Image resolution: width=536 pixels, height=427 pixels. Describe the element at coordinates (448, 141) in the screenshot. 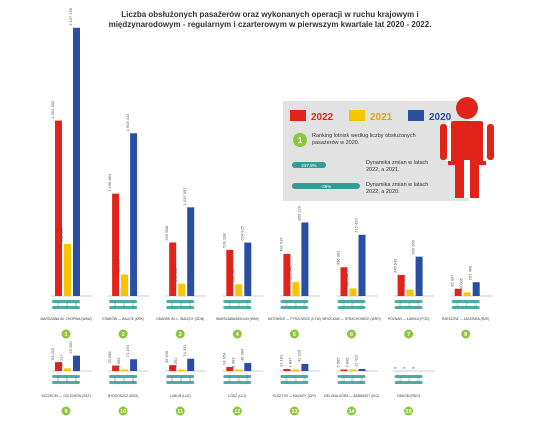

I see `person-arm-gap-left` at that location.